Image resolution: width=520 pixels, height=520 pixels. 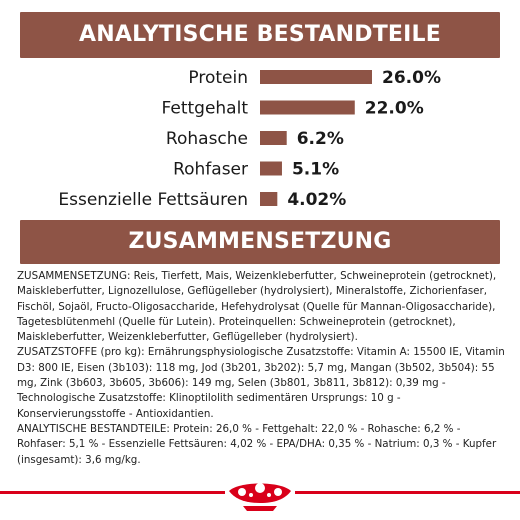 I want to click on footer-rule-right, so click(x=407, y=492).